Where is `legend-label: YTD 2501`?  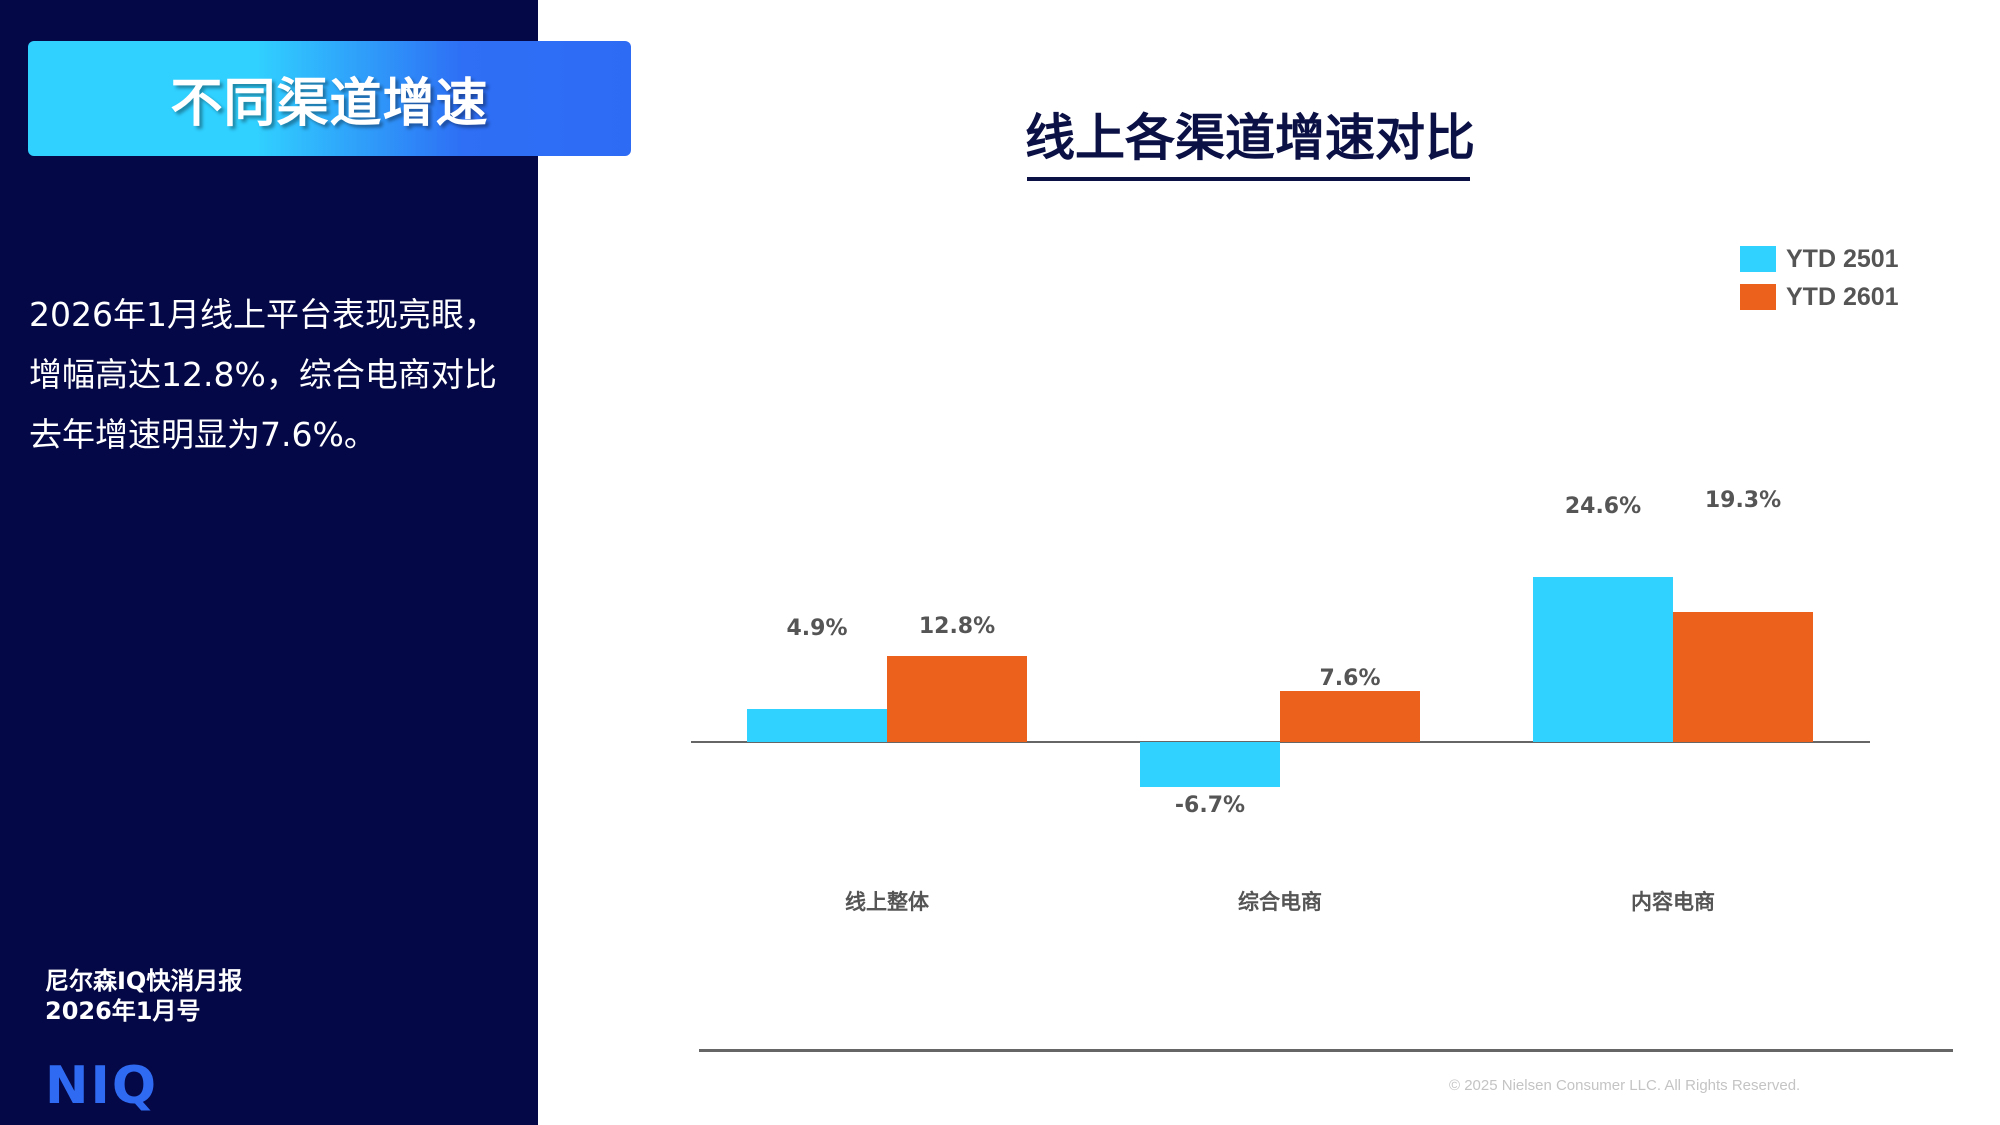 legend-label: YTD 2501 is located at coordinates (1842, 258).